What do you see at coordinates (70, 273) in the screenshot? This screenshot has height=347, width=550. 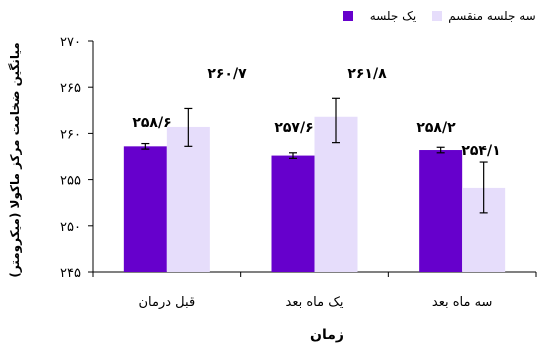 I see `y-tick-label: ۲۴۵` at bounding box center [70, 273].